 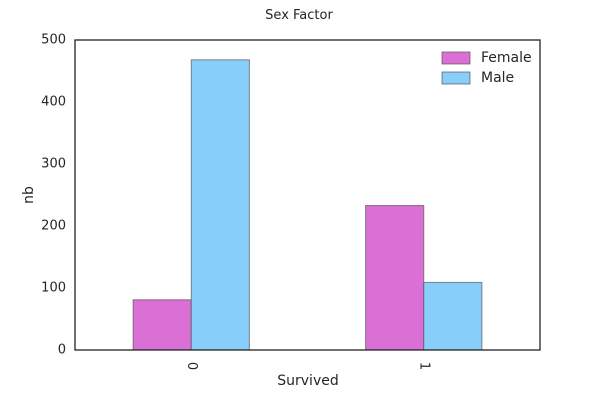 I want to click on chart-title: Sex Factor, so click(x=299, y=15).